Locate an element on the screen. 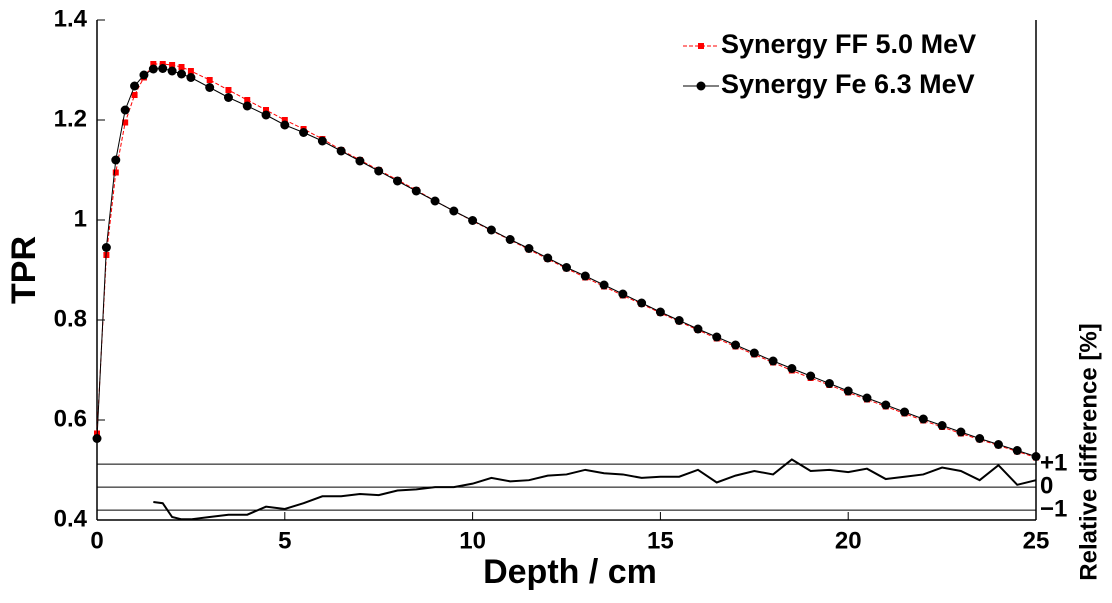  y2-tick-label: 0 is located at coordinates (1046, 485).